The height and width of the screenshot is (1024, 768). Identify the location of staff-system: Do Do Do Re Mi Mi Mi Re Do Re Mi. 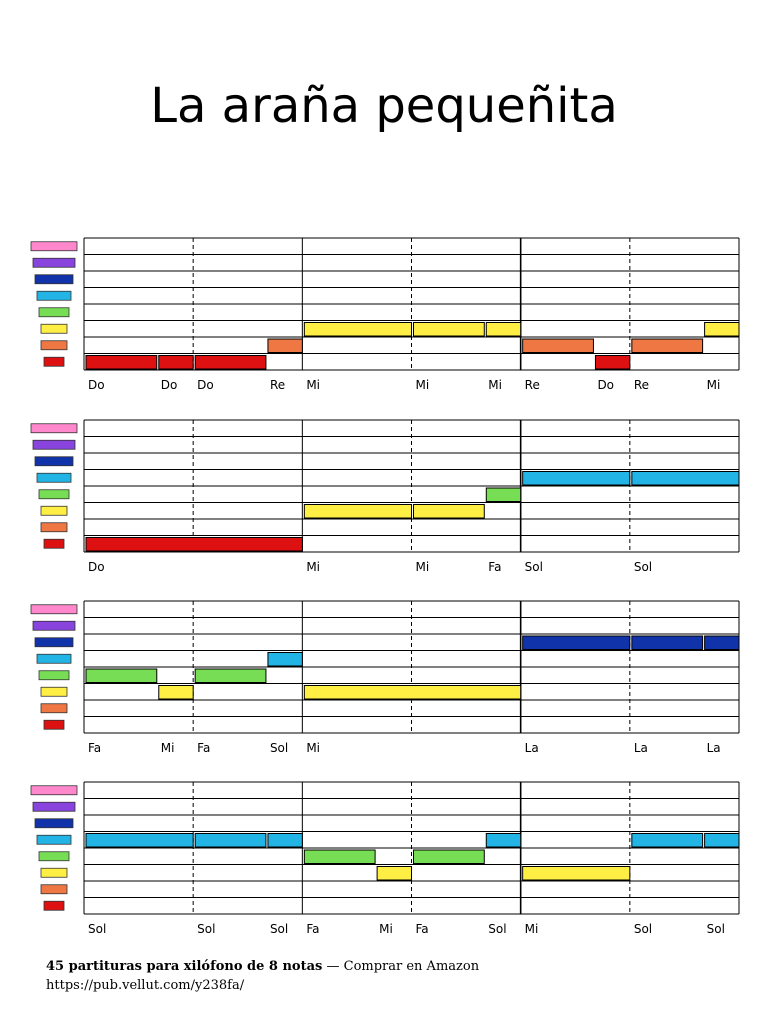
(385, 314).